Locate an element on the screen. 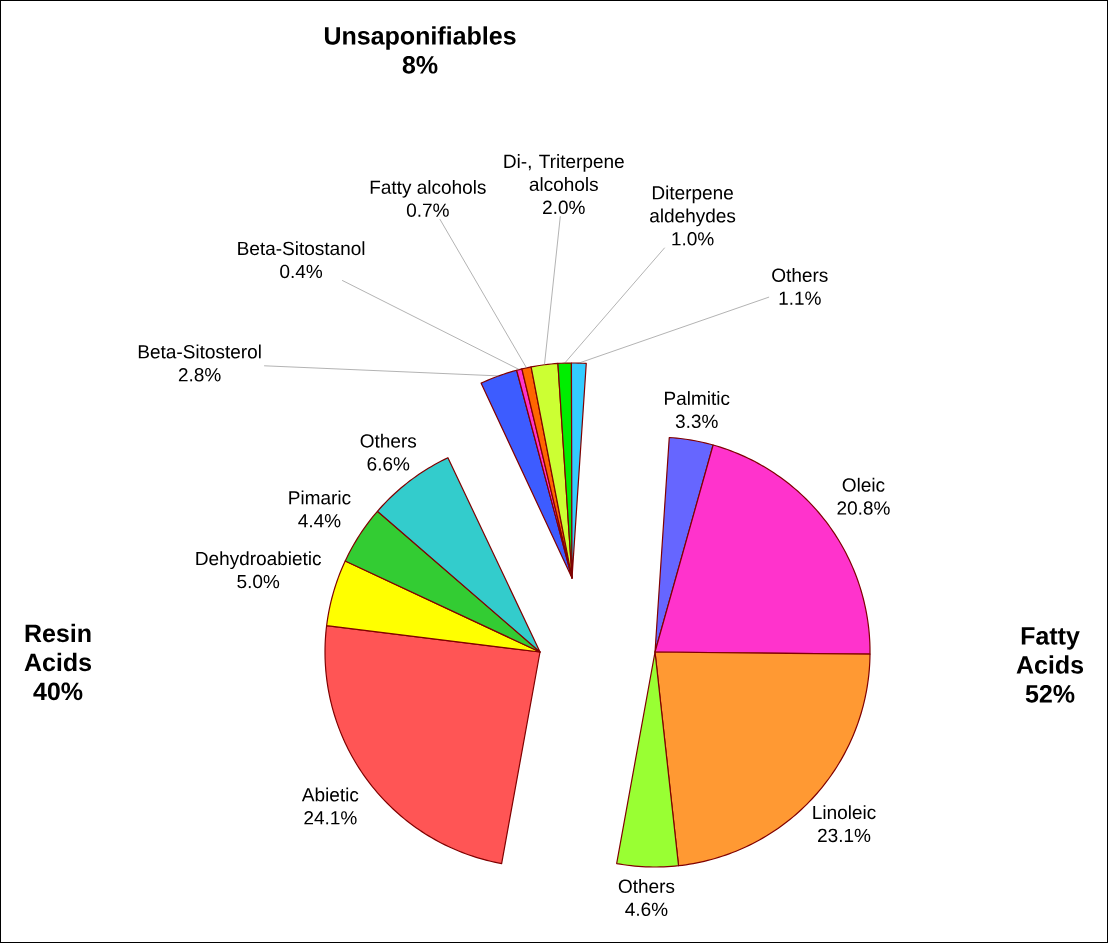 This screenshot has width=1108, height=943. slice-label: Diterpene aldehydes is located at coordinates (693, 206).